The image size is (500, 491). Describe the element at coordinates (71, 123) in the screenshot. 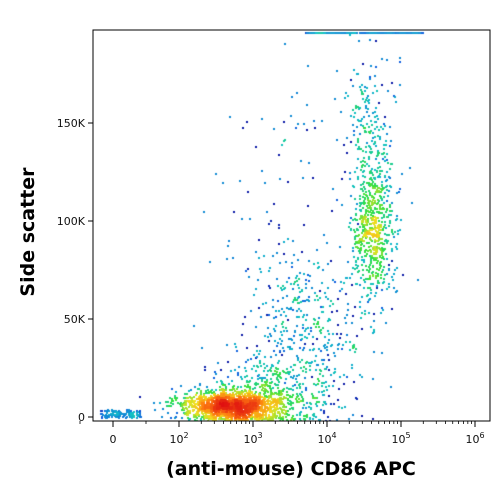

I see `y-tick-label: 150K` at that location.